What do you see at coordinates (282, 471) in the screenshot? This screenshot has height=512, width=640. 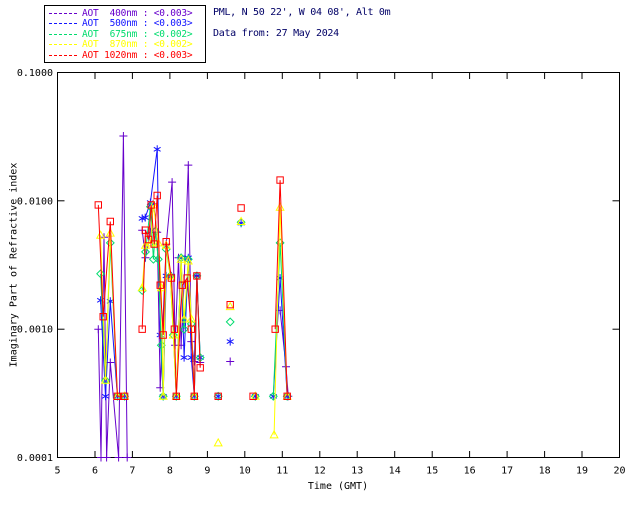 I see `x-tick-label: 11` at bounding box center [282, 471].